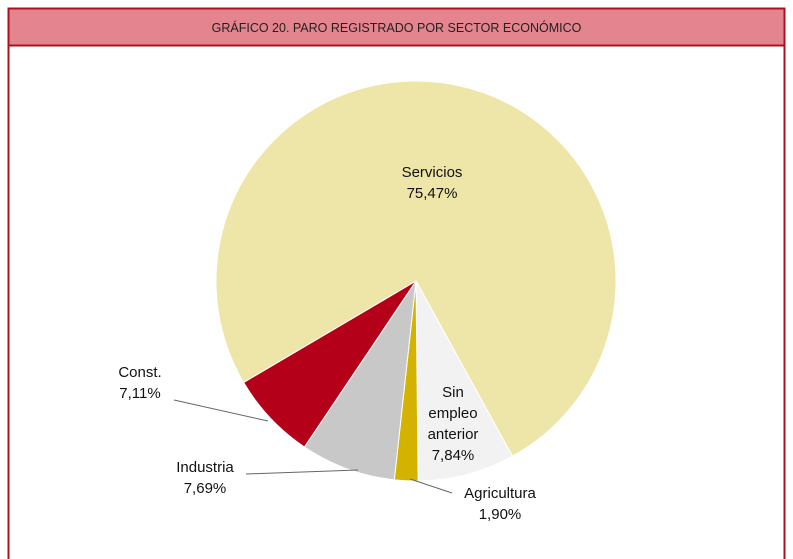 The width and height of the screenshot is (793, 559). I want to click on slice-value: 7,11%, so click(140, 393).